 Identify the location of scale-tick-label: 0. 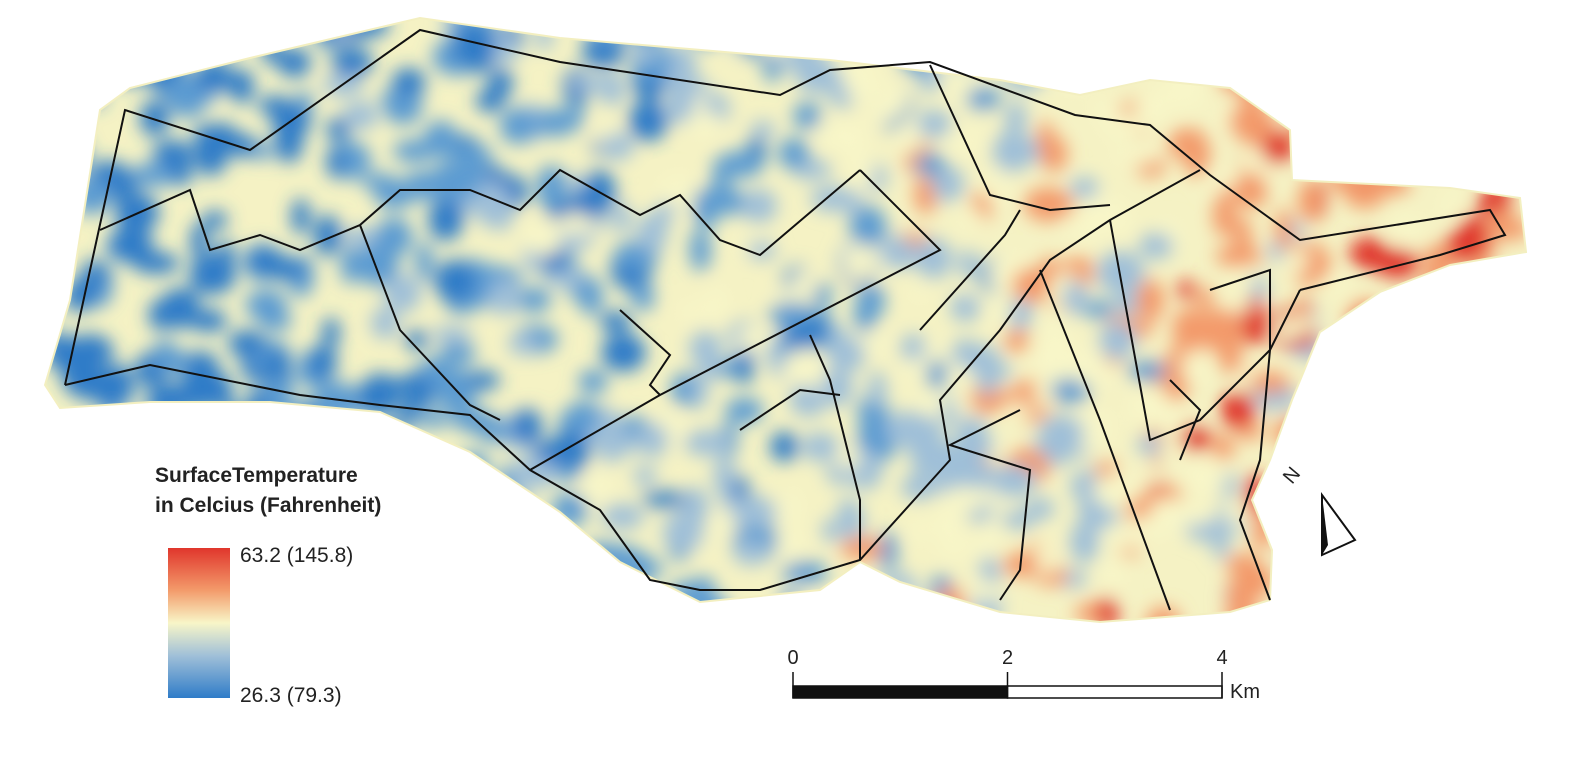
(792, 658).